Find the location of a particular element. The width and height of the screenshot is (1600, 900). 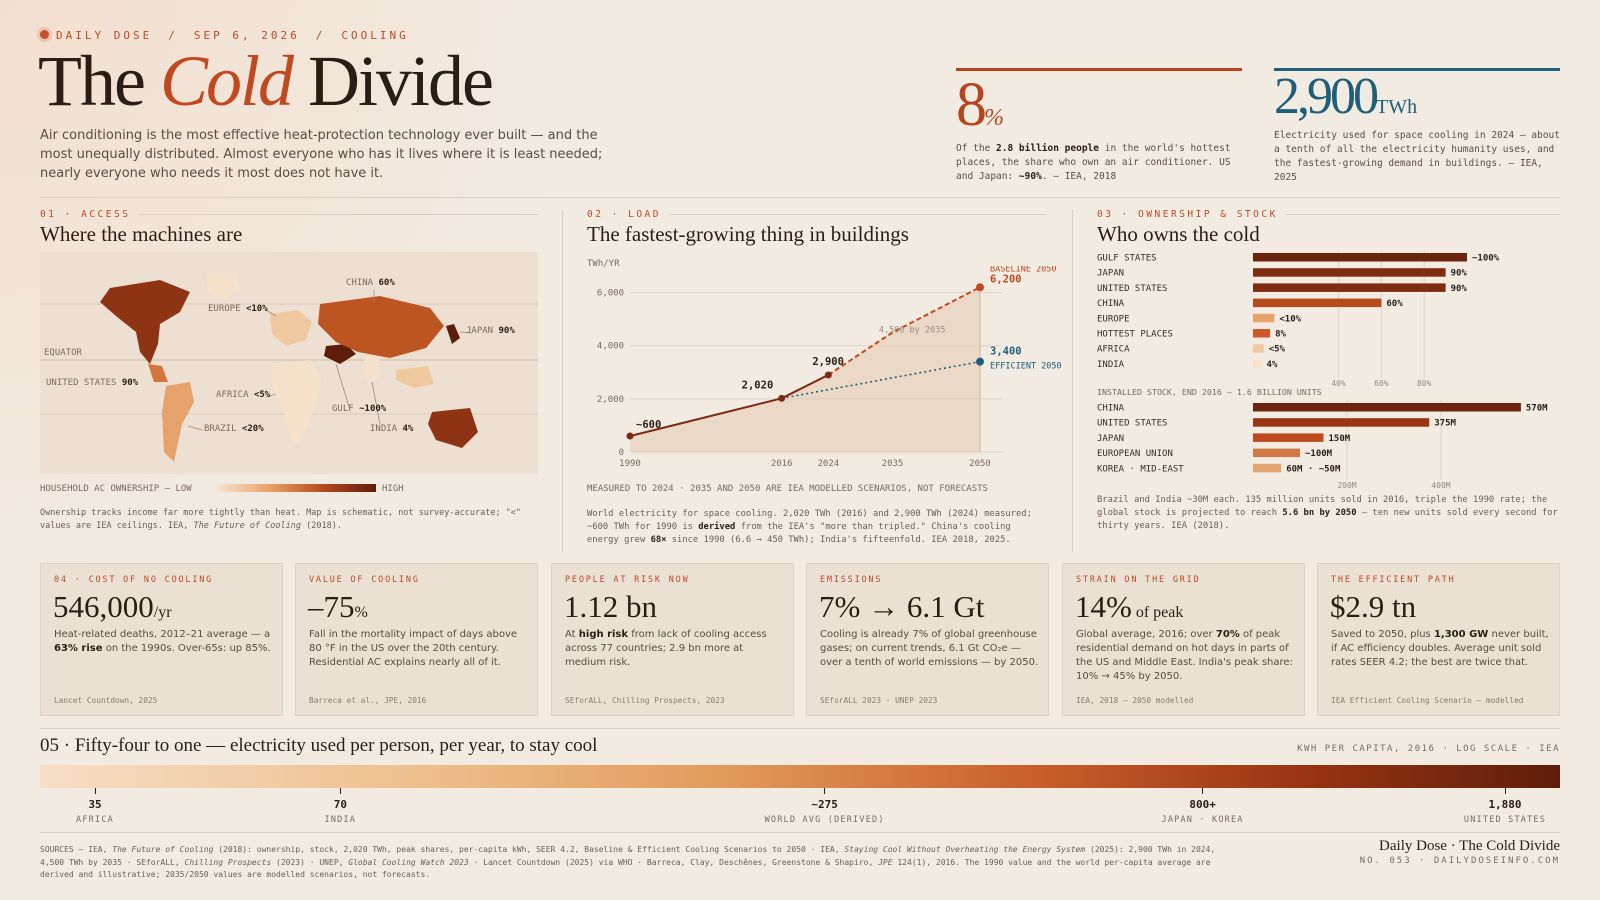

card-source: Barreca et al., JPE, 2016 is located at coordinates (368, 700).